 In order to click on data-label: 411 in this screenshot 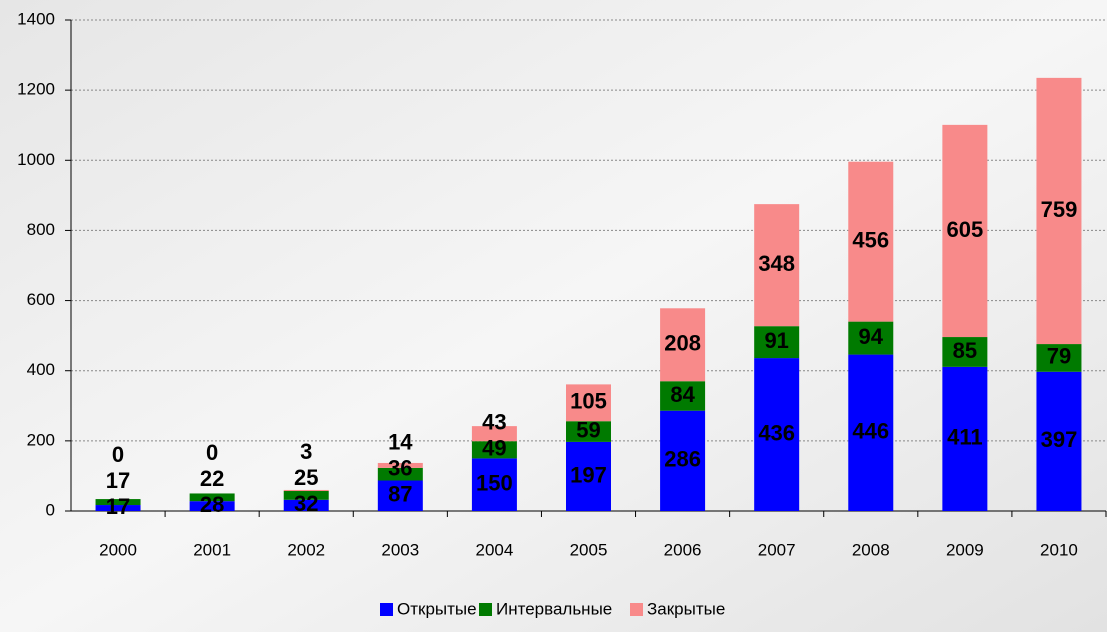, I will do `click(965, 437)`.